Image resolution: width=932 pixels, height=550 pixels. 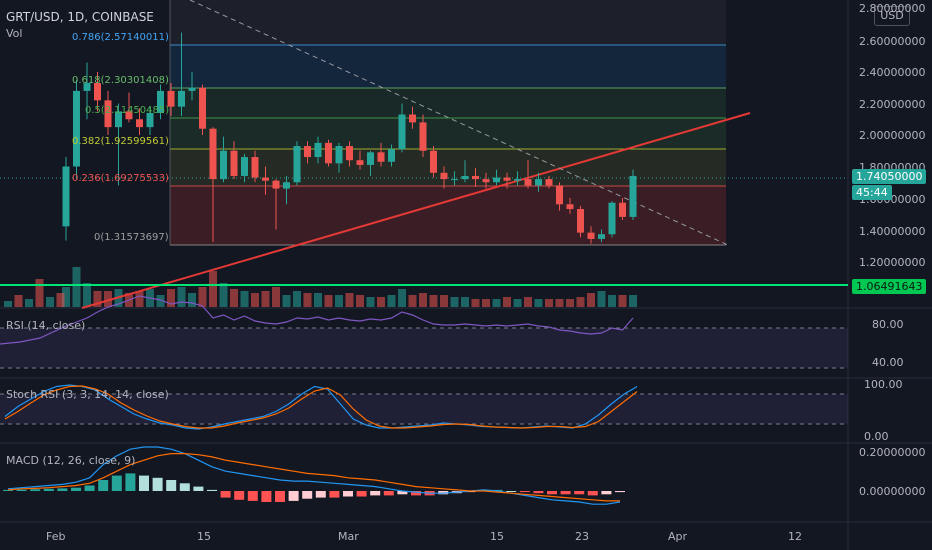 I want to click on fib-level-label: 0.236(1.69275533), so click(x=120, y=178).